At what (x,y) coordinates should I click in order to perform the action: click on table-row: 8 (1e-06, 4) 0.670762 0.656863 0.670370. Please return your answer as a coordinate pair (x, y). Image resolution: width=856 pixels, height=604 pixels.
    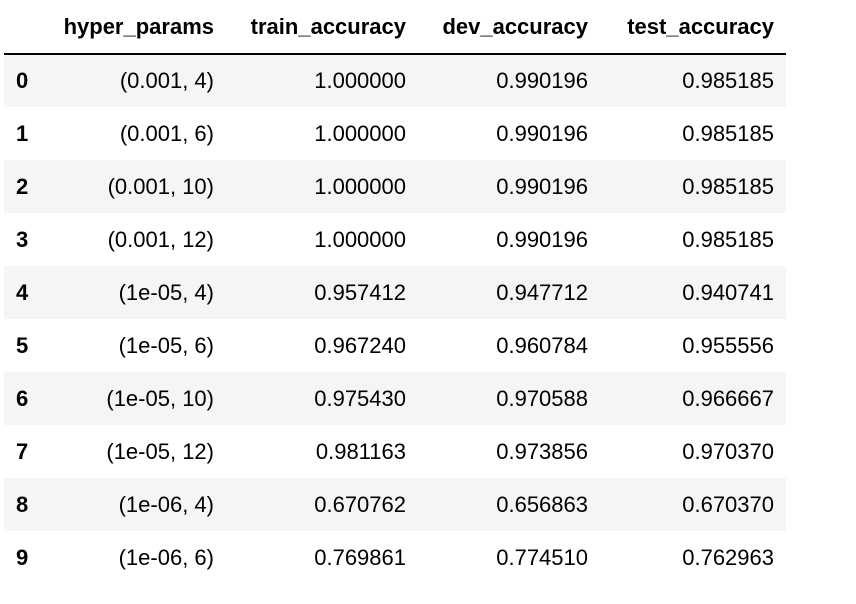
    Looking at the image, I should click on (395, 504).